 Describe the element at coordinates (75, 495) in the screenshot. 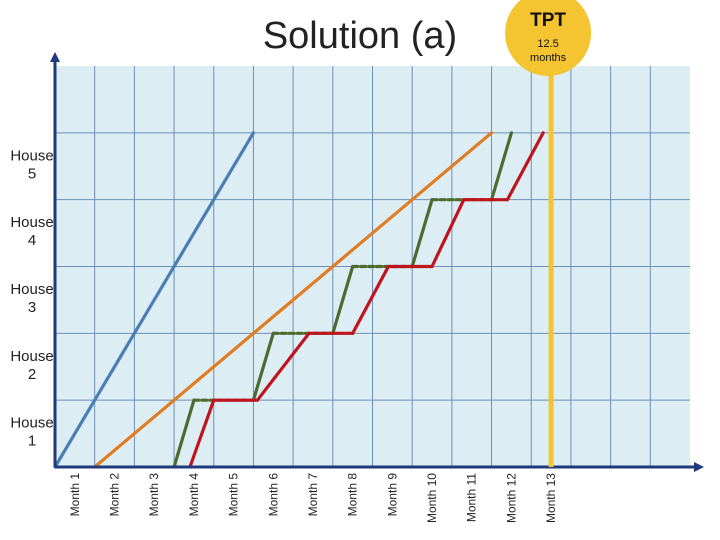

I see `x-tick-label: Month 1` at that location.